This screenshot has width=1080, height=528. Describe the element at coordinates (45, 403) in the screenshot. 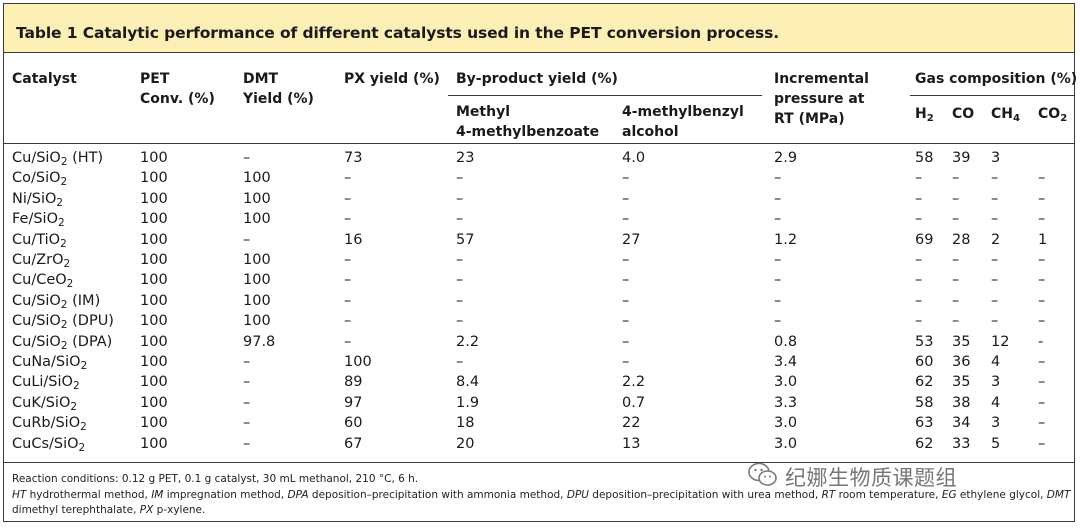

I see `cell-catalyst: CuK/SiO2` at that location.